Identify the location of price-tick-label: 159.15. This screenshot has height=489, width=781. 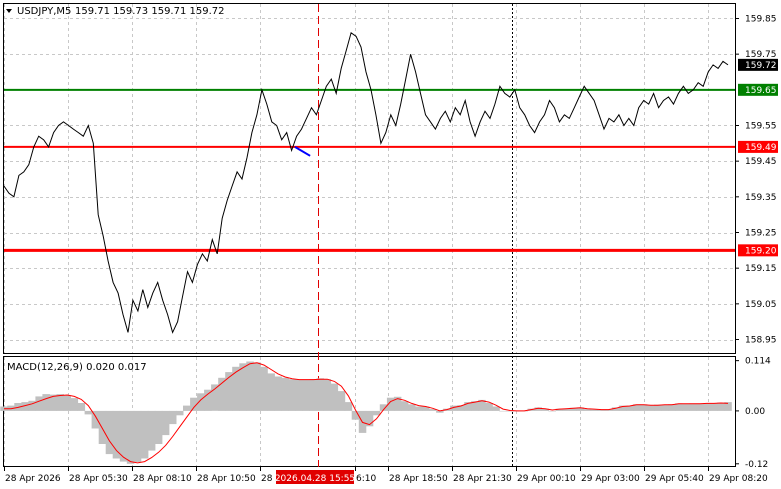
(761, 269).